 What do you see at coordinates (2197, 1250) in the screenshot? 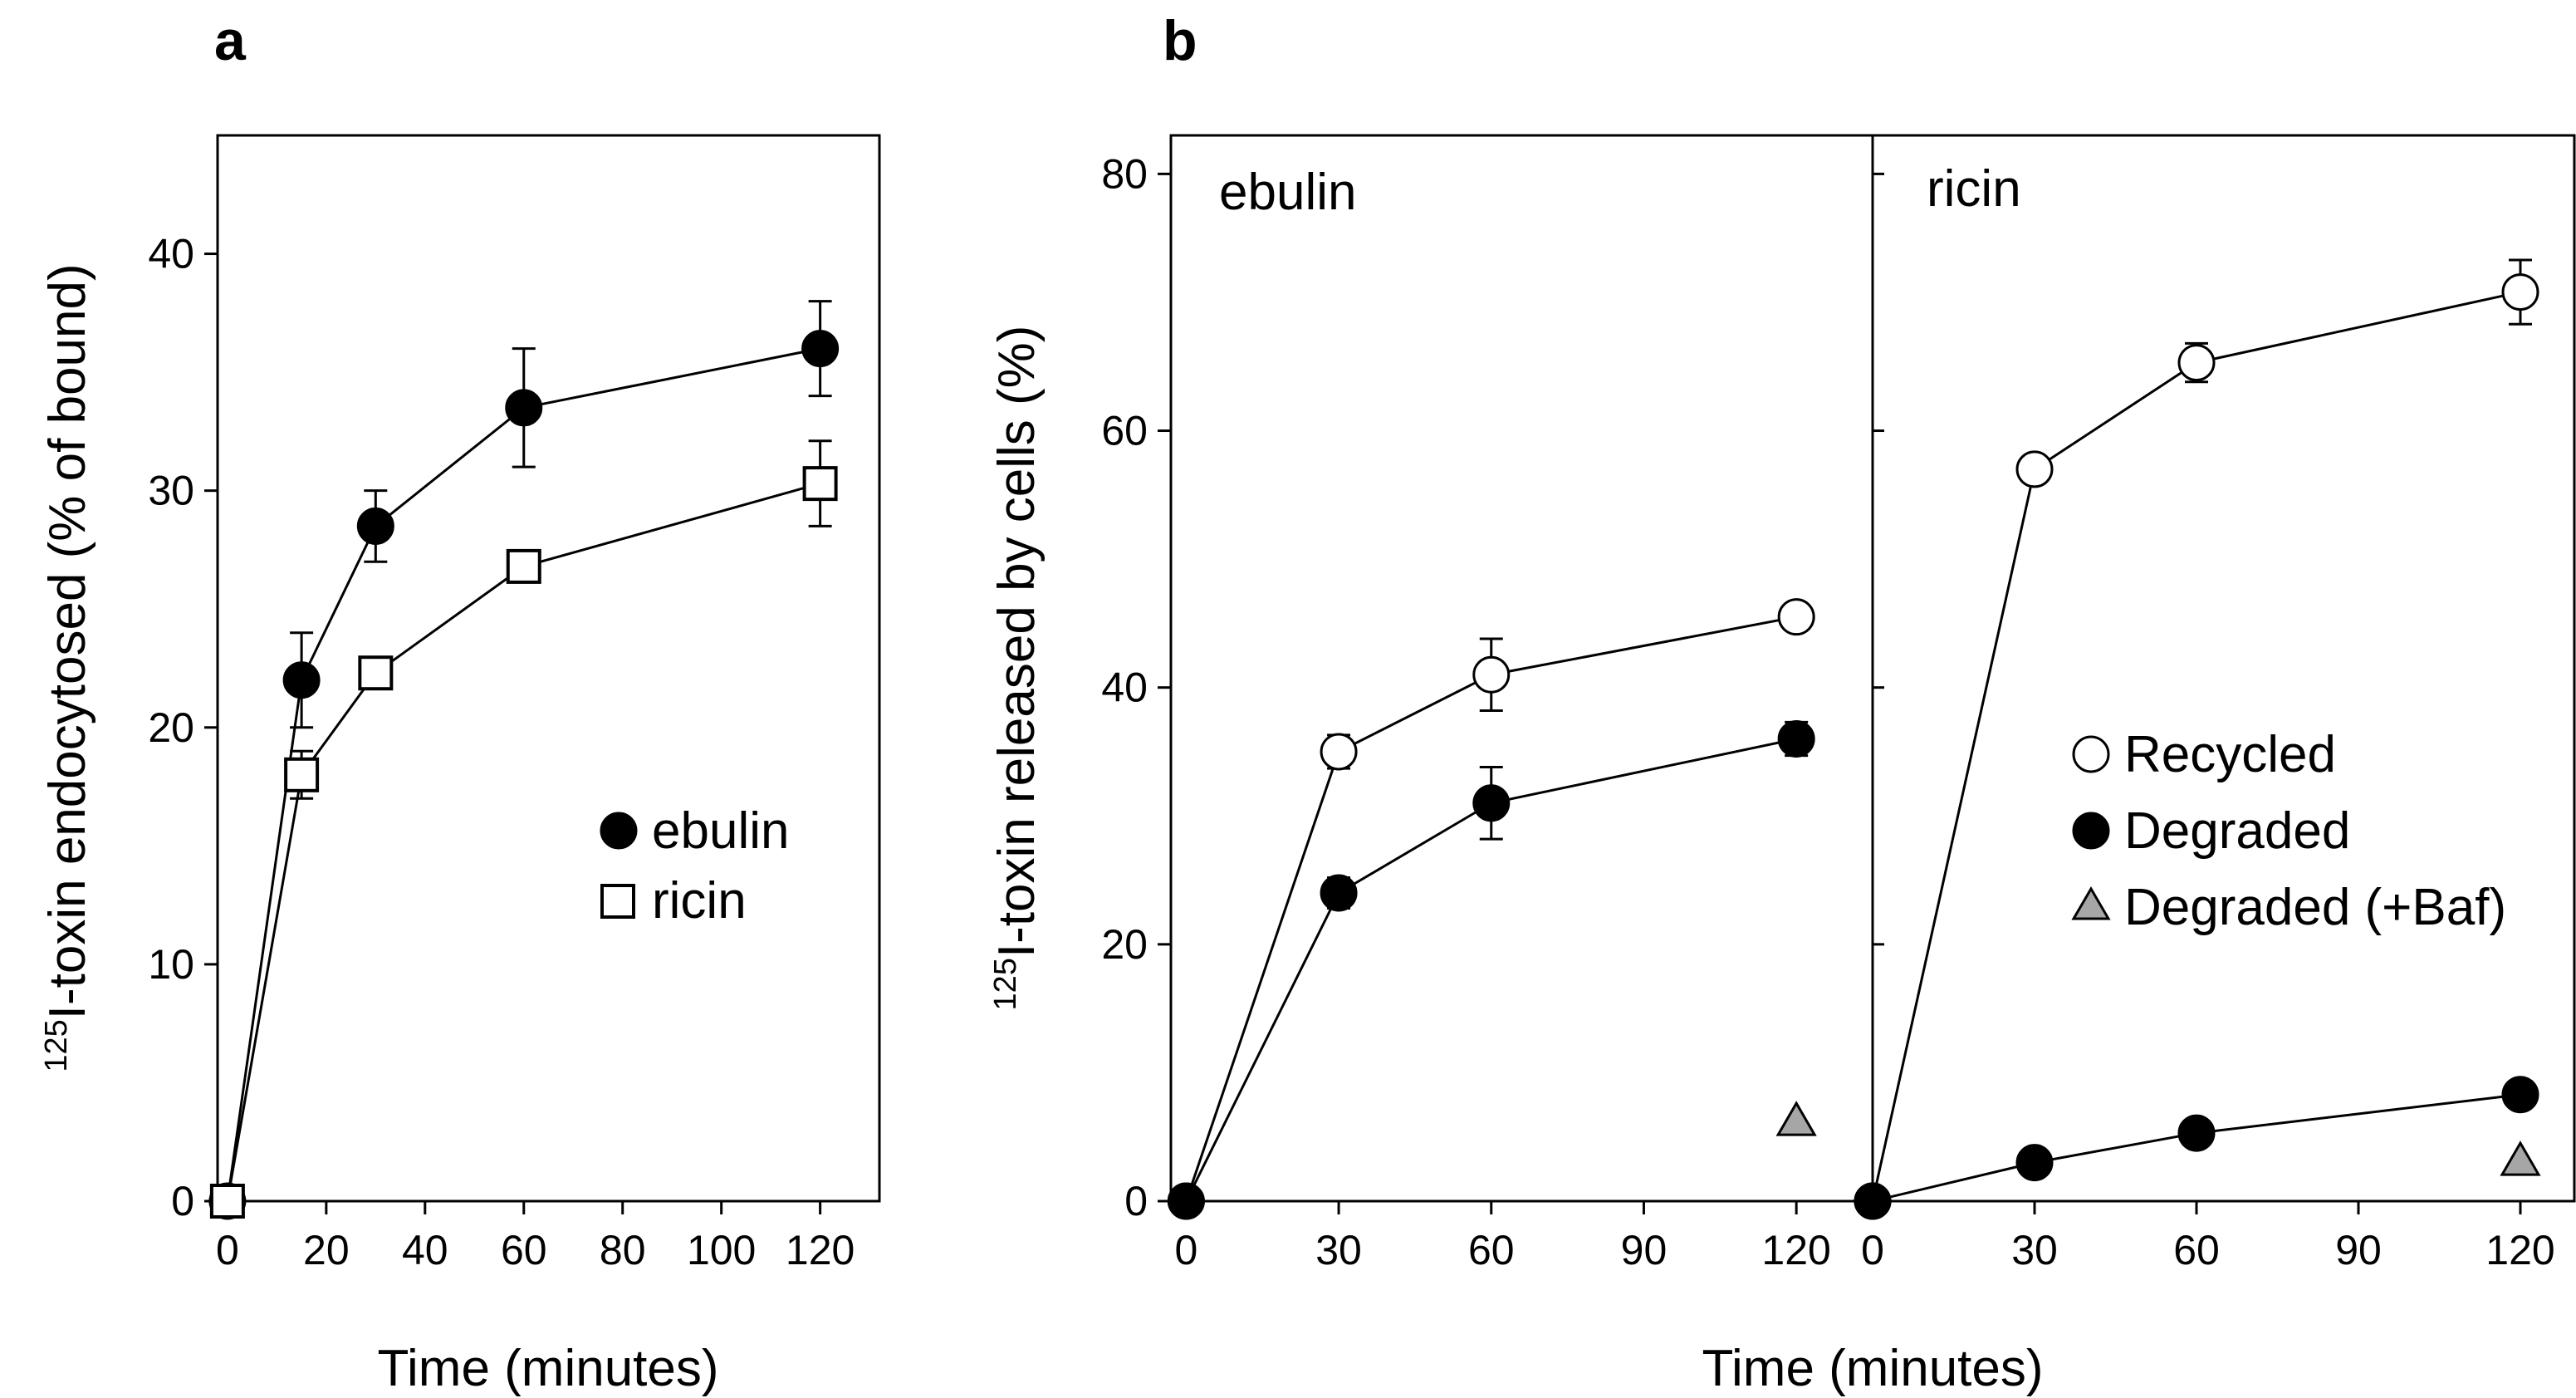
I see `panel-b-ricin-x-tick-label: 60` at bounding box center [2197, 1250].